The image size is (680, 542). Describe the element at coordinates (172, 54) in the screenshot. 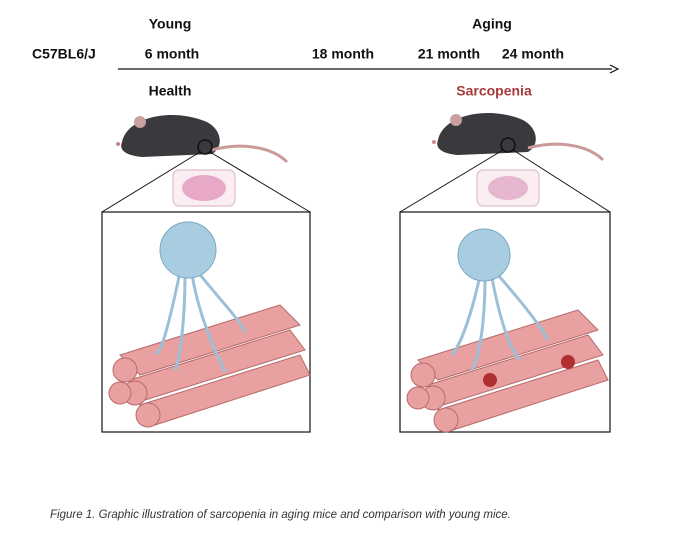

I see `time-point: 6 month` at that location.